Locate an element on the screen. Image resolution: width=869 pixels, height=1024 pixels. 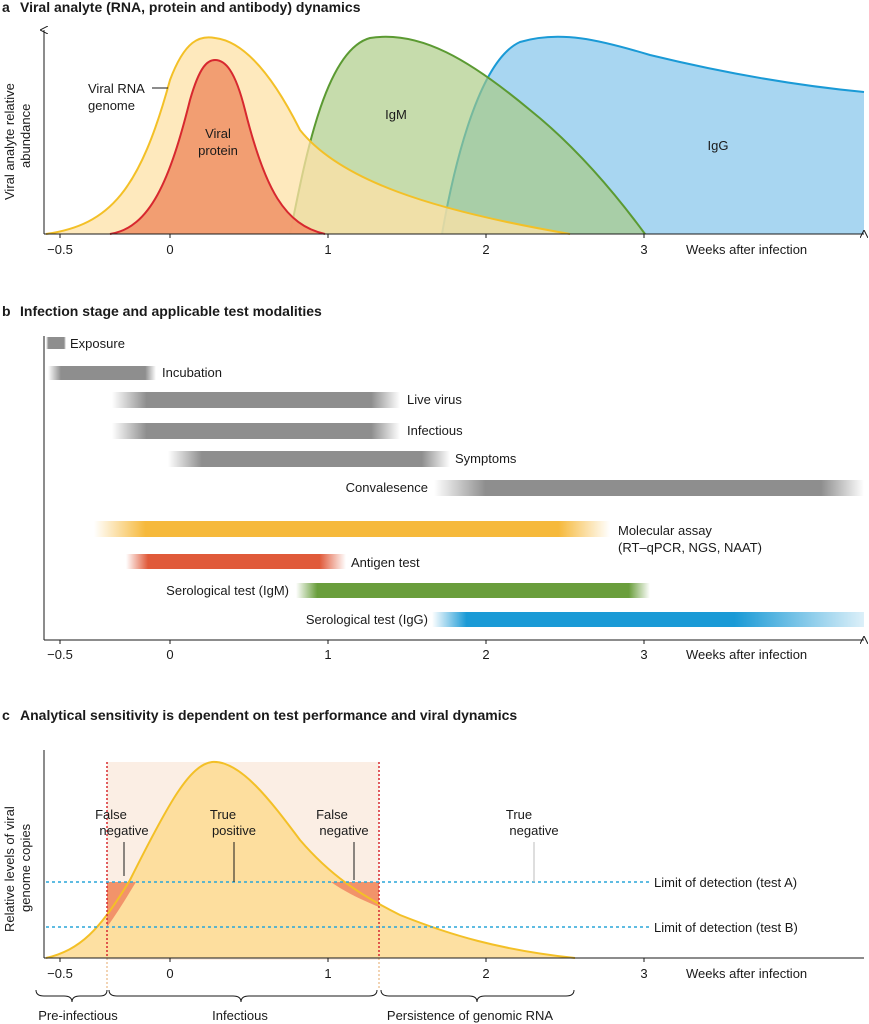
lod-test-b-label: Limit of detection (test B) is located at coordinates (726, 927).